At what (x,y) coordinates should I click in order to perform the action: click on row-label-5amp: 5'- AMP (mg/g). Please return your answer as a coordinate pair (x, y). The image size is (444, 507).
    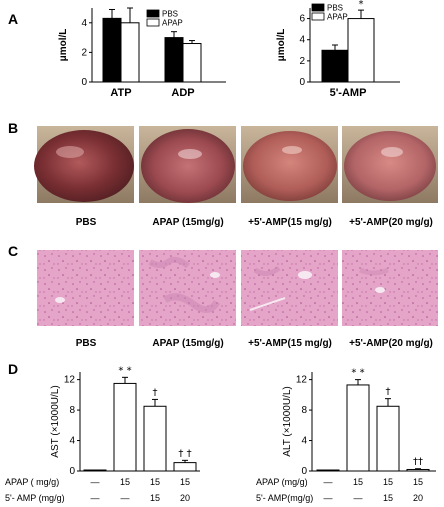
    Looking at the image, I should click on (35, 498).